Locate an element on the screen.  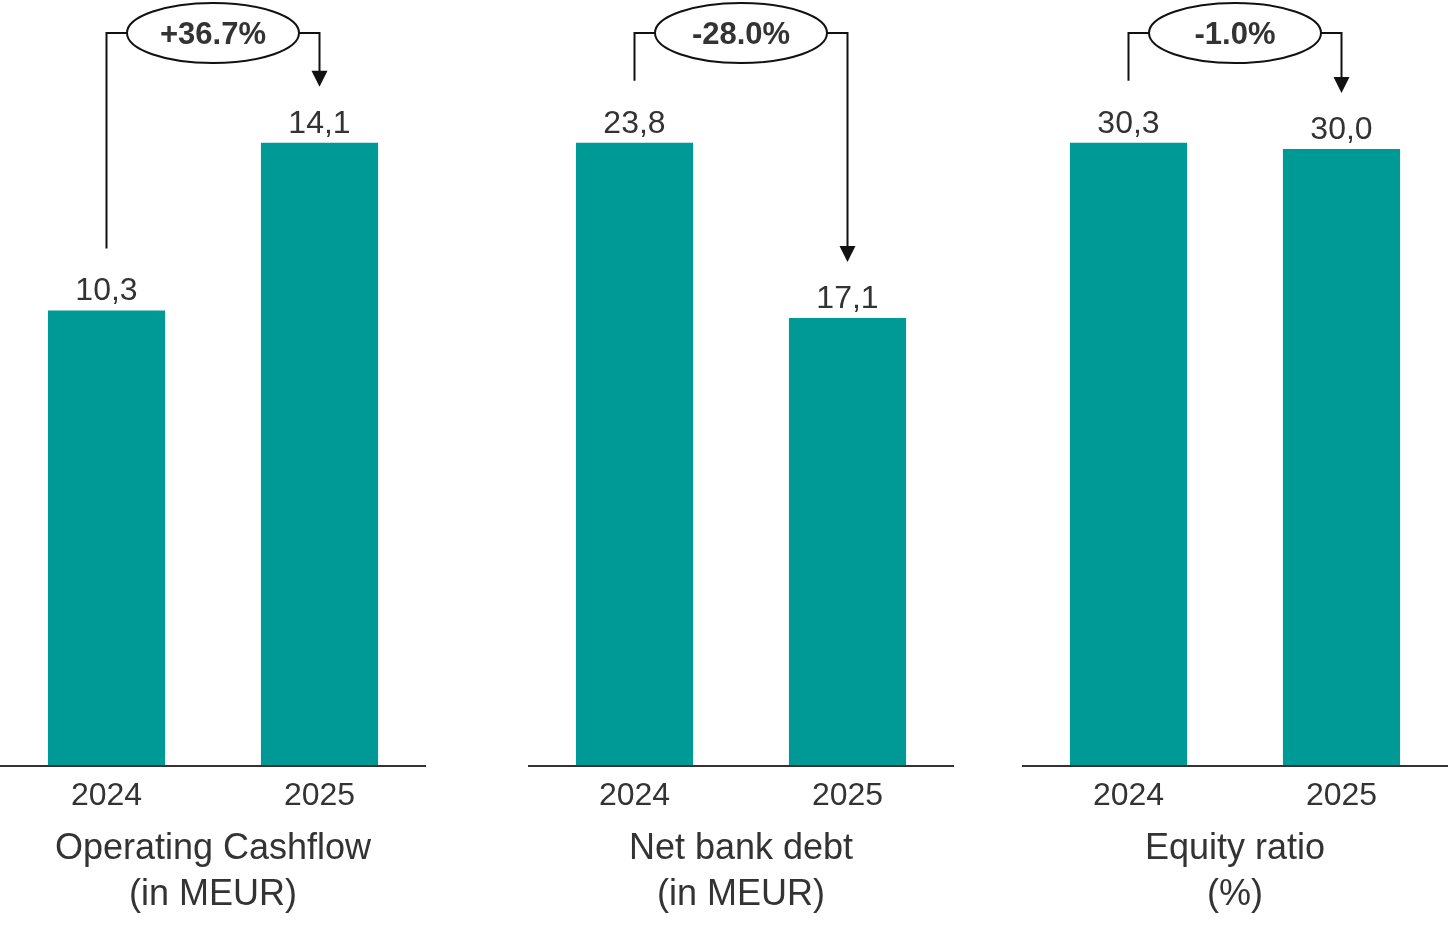
data-label: 10,3 is located at coordinates (106, 289).